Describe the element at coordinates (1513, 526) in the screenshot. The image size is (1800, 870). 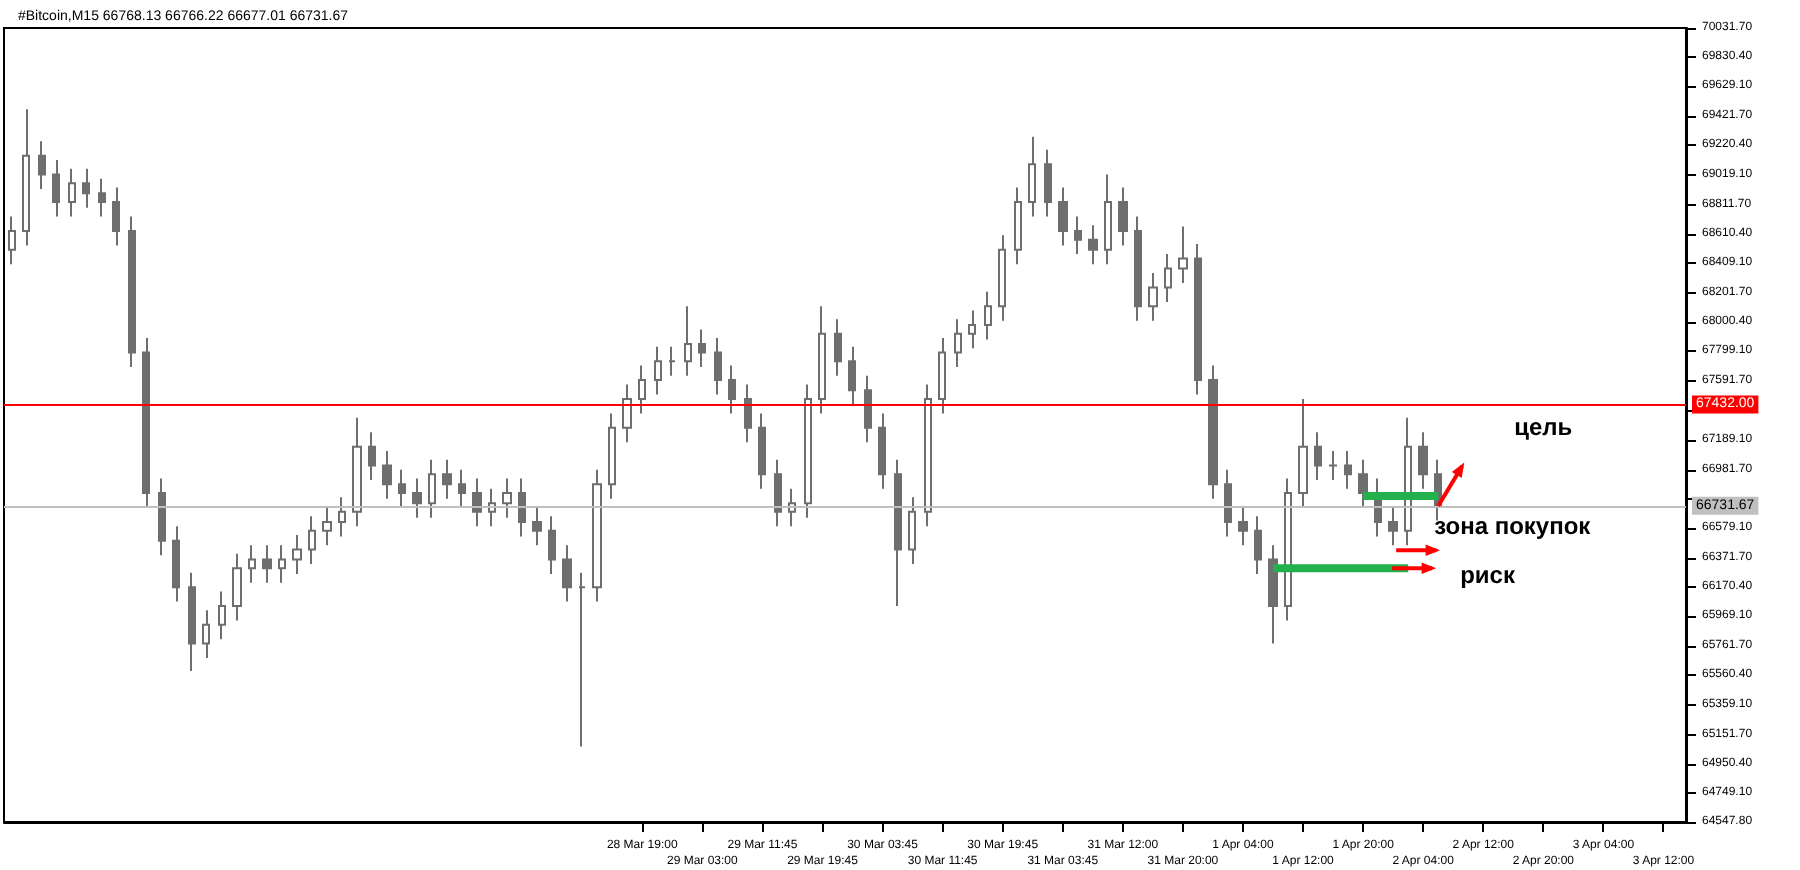
I see `annotation: зона покупок` at that location.